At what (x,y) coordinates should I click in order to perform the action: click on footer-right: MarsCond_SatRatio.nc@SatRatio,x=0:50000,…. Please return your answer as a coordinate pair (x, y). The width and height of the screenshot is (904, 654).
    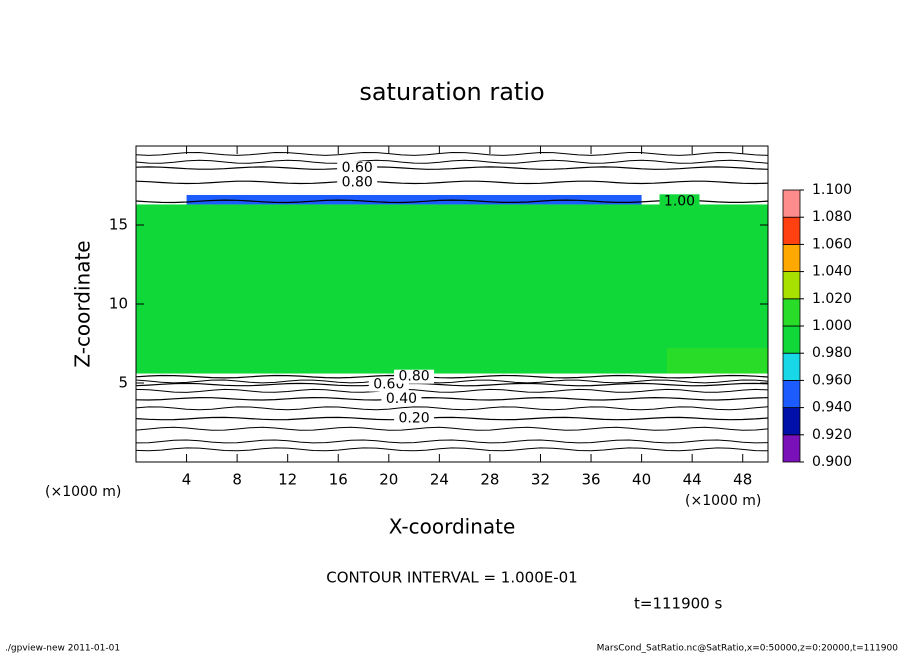
    Looking at the image, I should click on (748, 649).